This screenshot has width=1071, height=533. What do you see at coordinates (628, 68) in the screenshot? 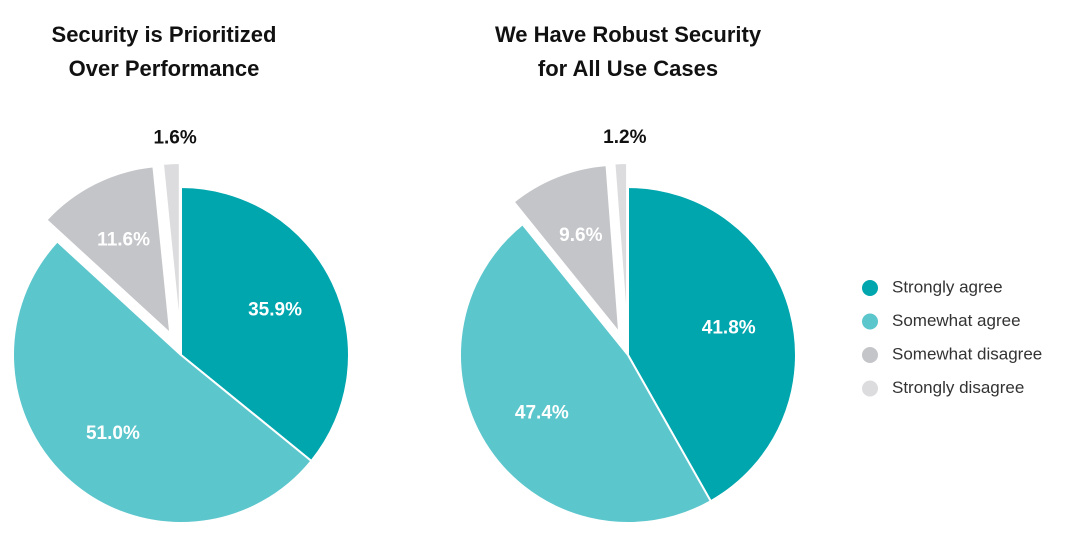
I see `chart-title: for All Use Cases` at bounding box center [628, 68].